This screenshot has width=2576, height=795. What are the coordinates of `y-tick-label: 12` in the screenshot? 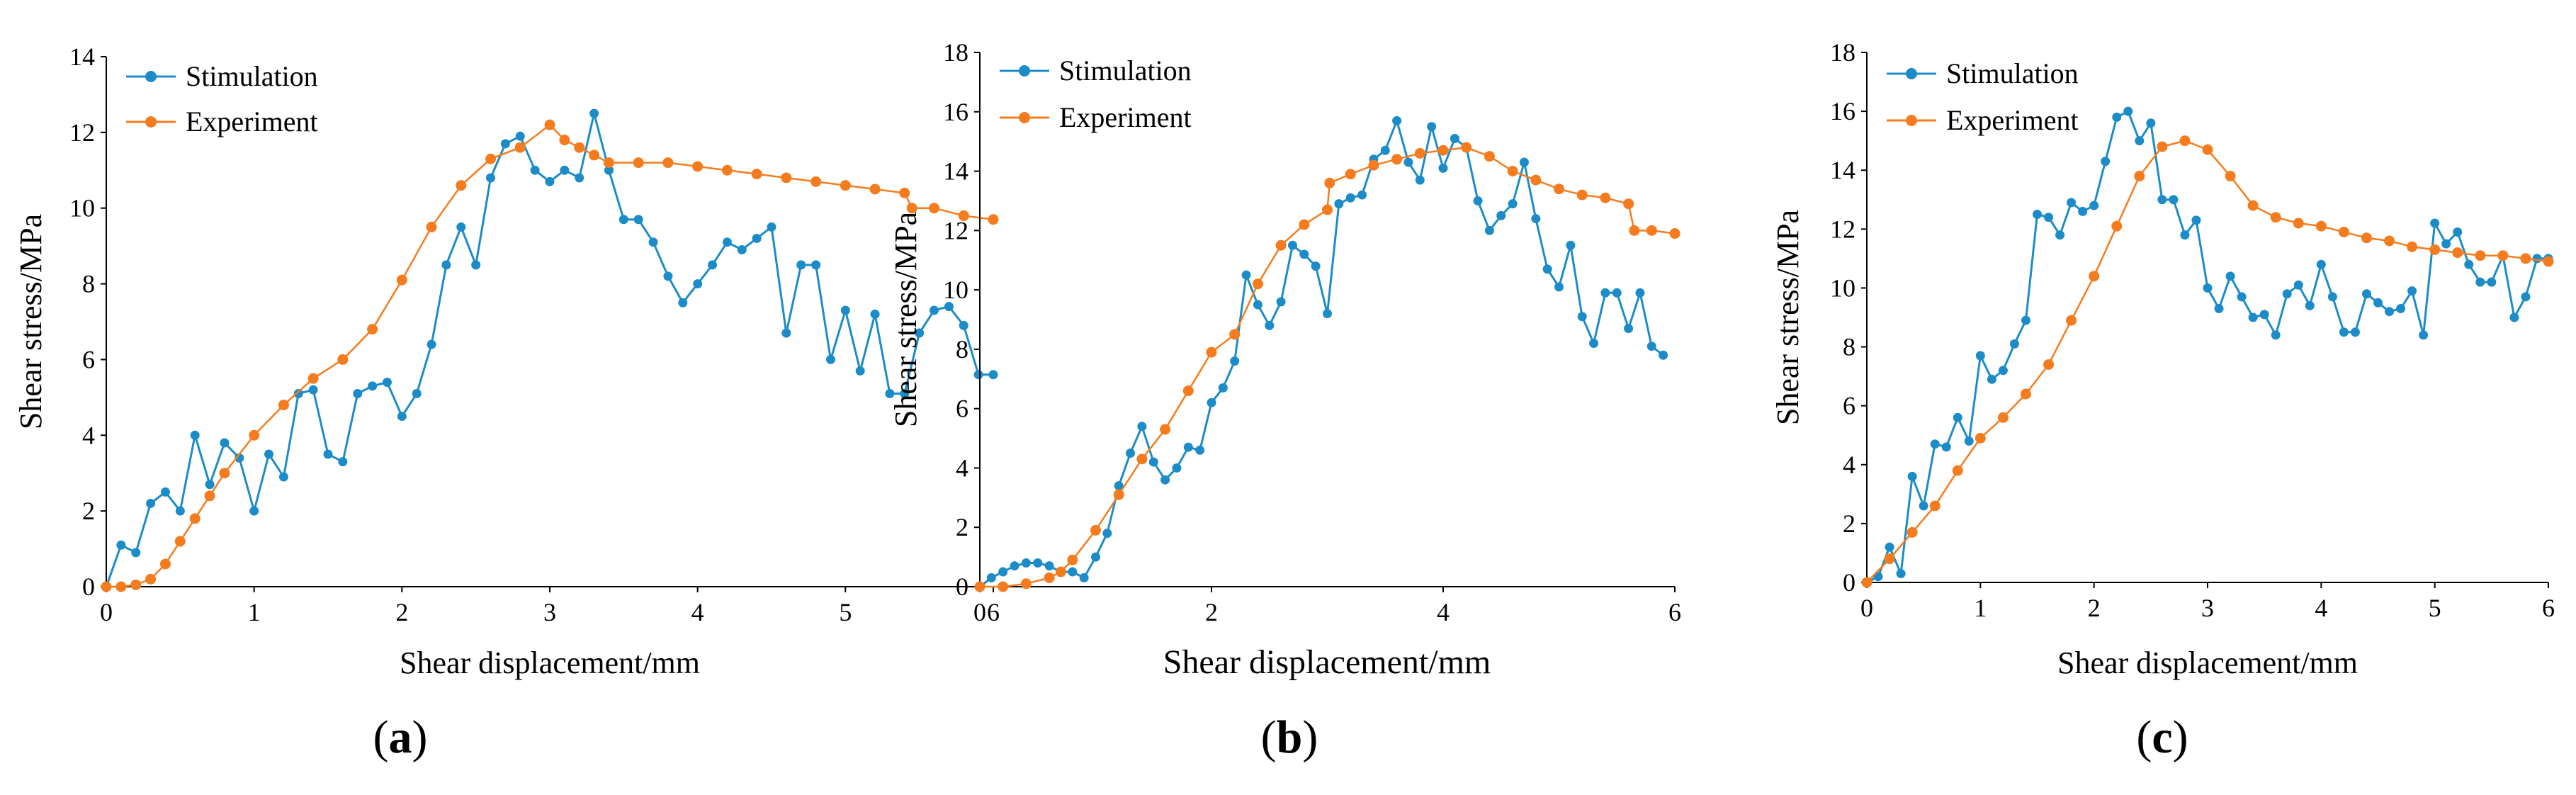 It's located at (955, 230).